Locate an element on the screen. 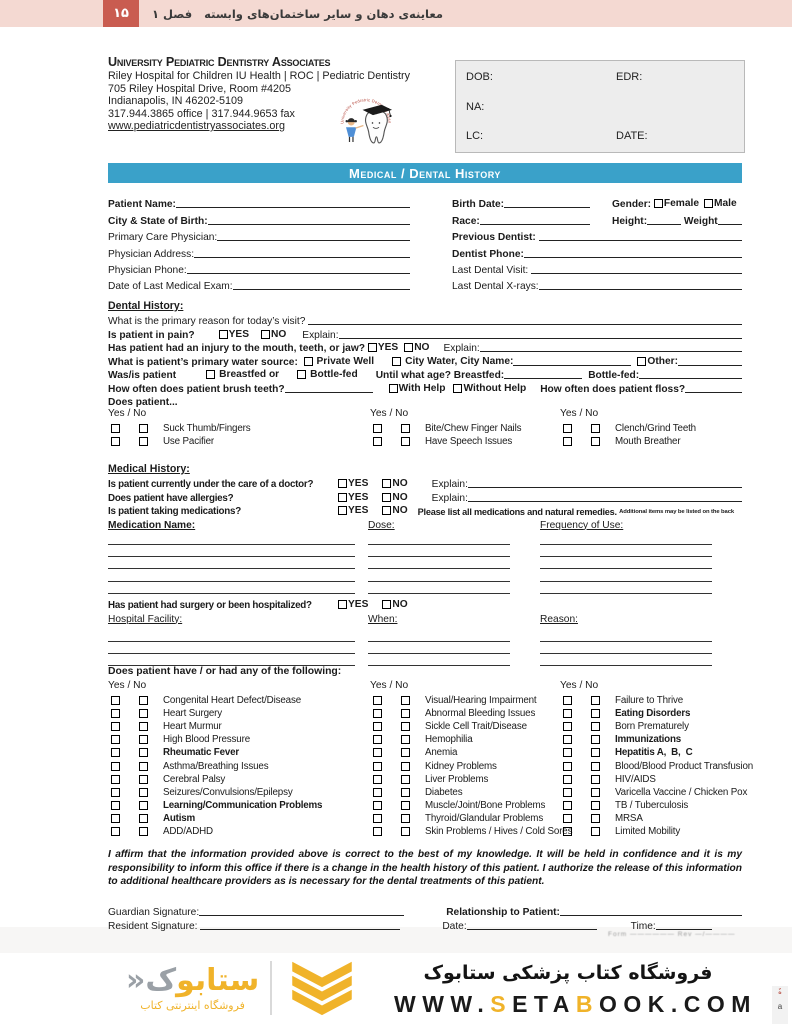 This screenshot has width=792, height=1024. checklist-item: Seizures/Convulsions/Epilepsy is located at coordinates (239, 792).